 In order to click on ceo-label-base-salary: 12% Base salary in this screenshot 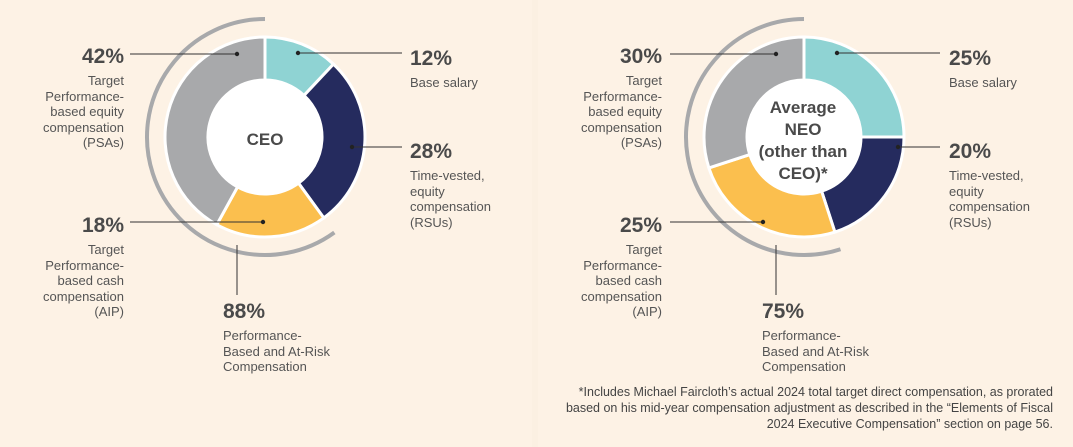, I will do `click(444, 68)`.